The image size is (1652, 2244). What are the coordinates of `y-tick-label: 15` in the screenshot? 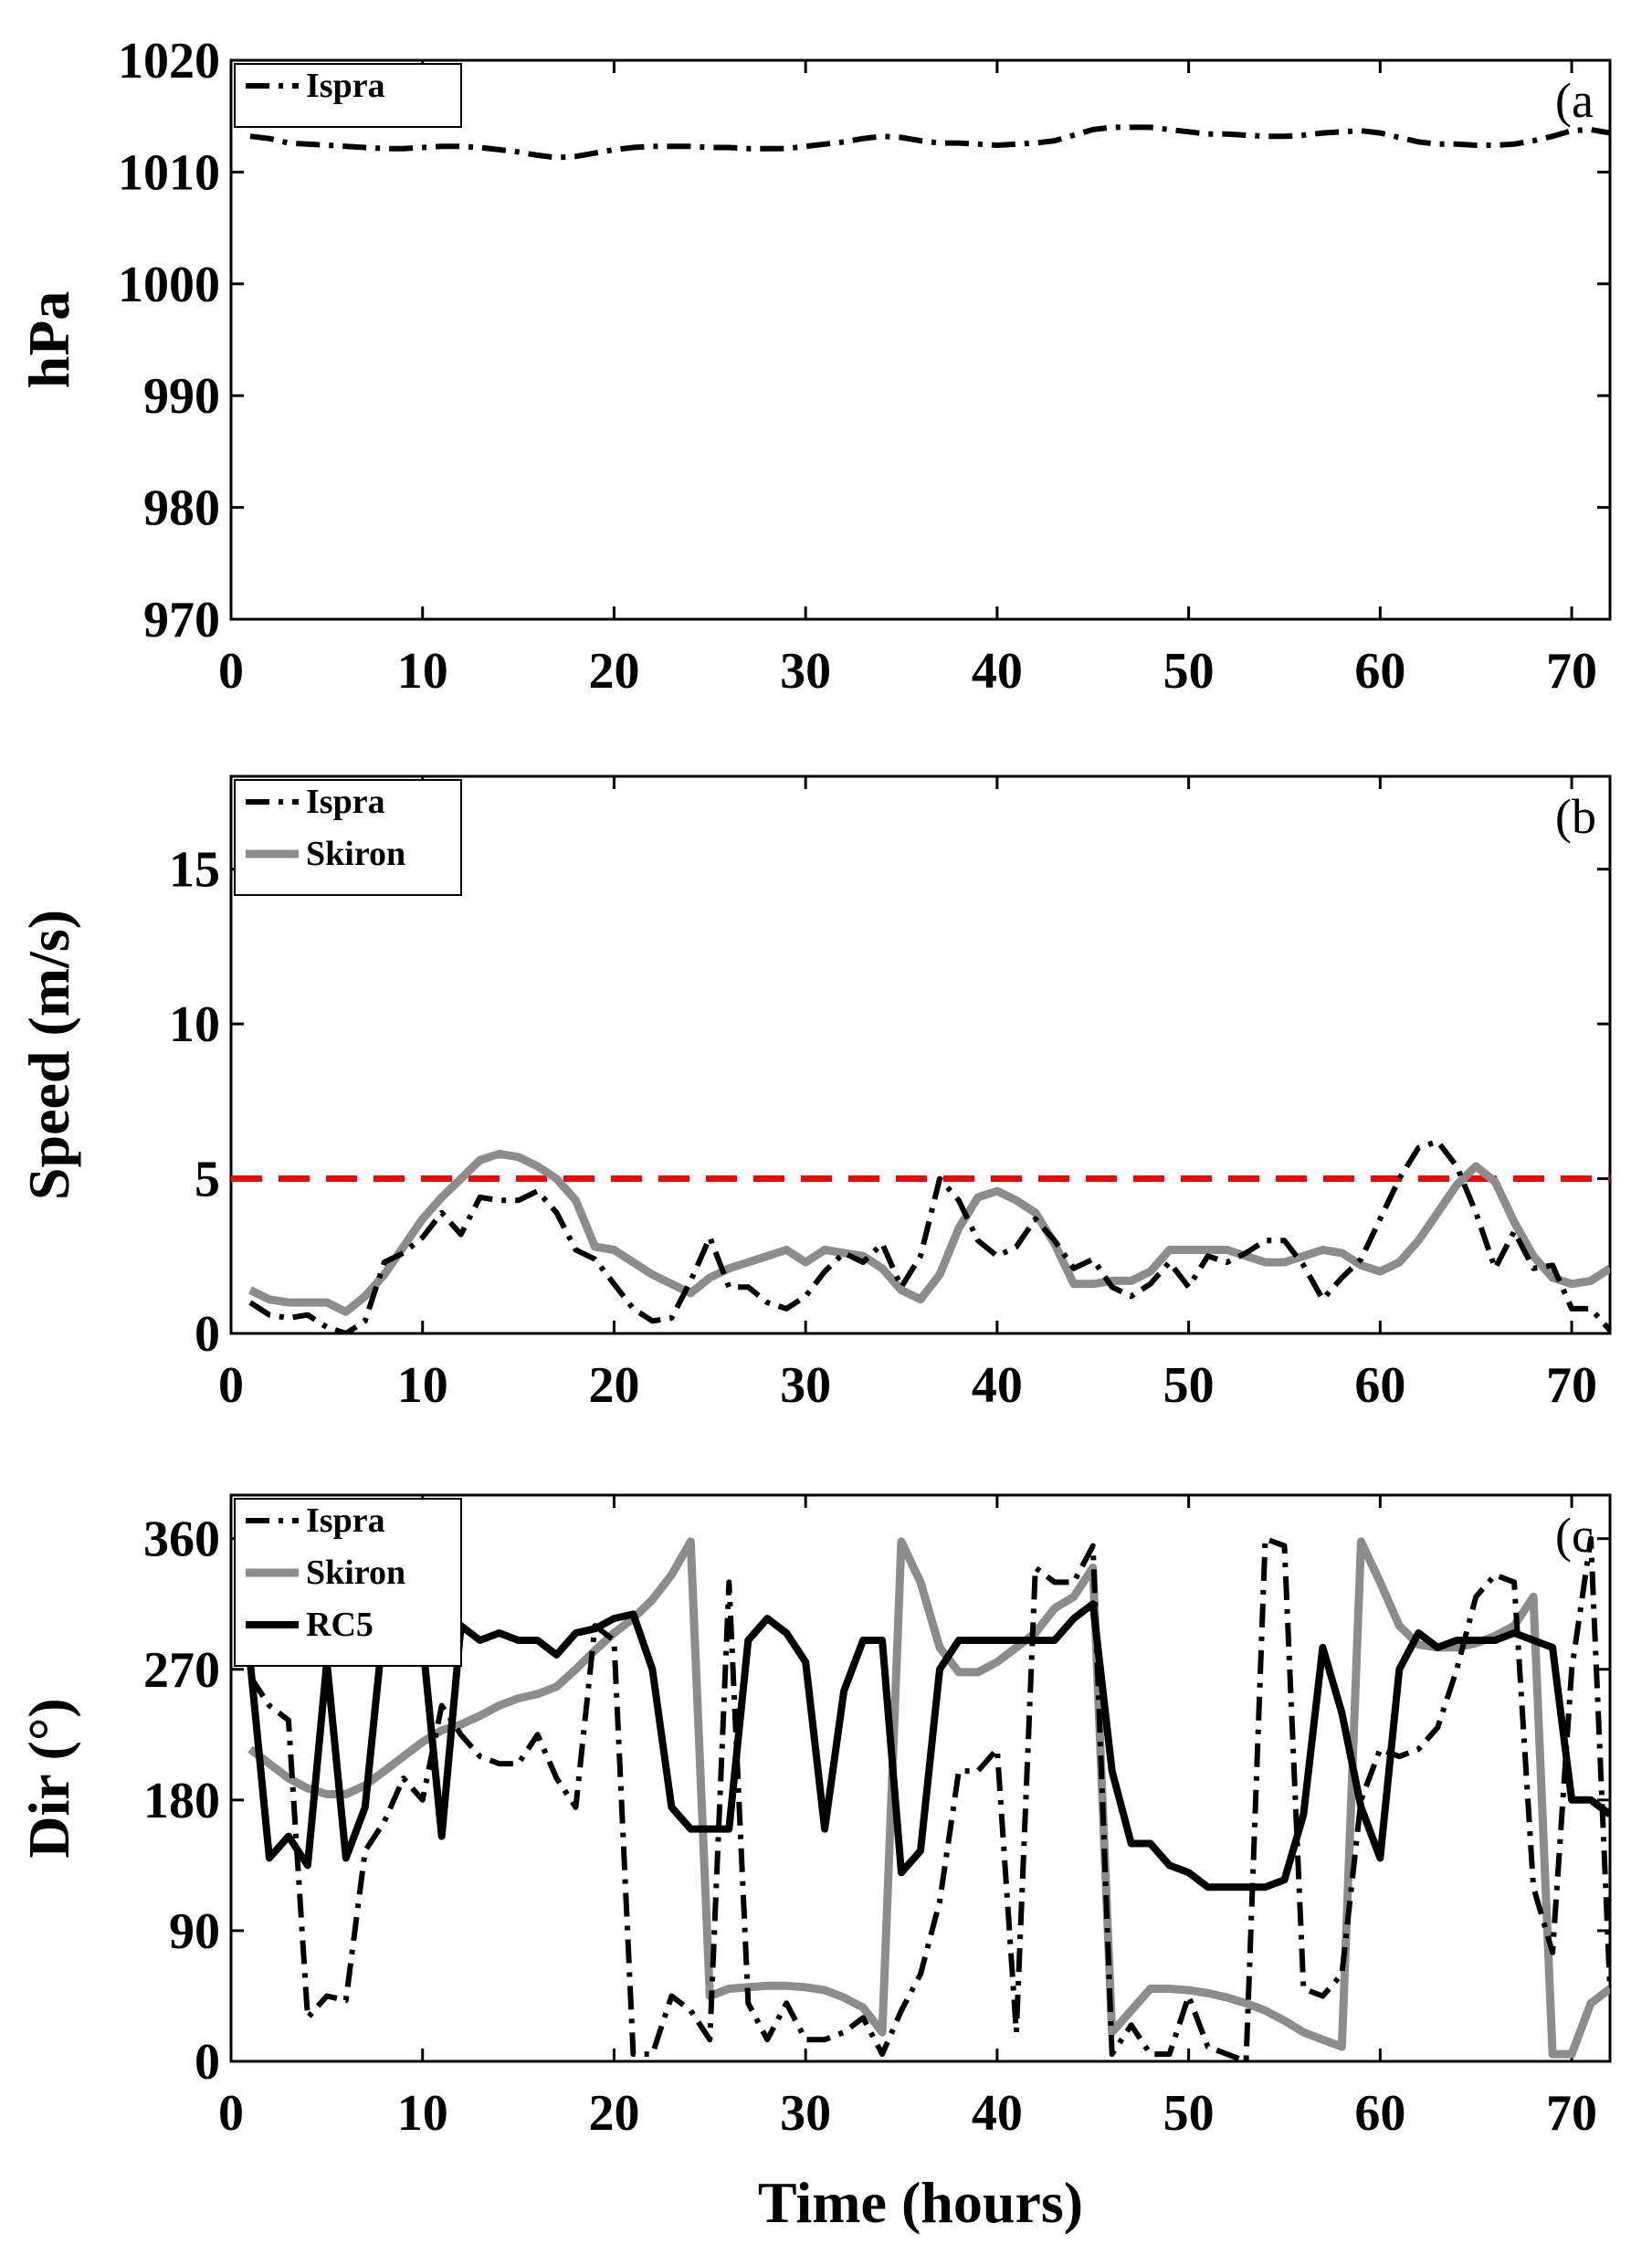 It's located at (194, 870).